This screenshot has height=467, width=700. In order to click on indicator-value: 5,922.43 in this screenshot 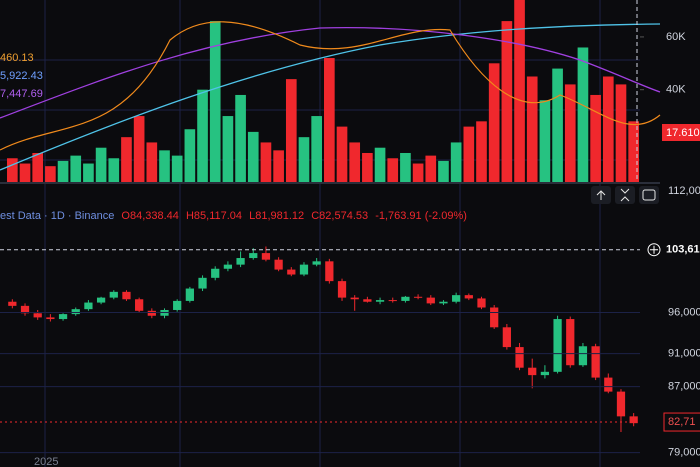, I will do `click(21, 76)`.